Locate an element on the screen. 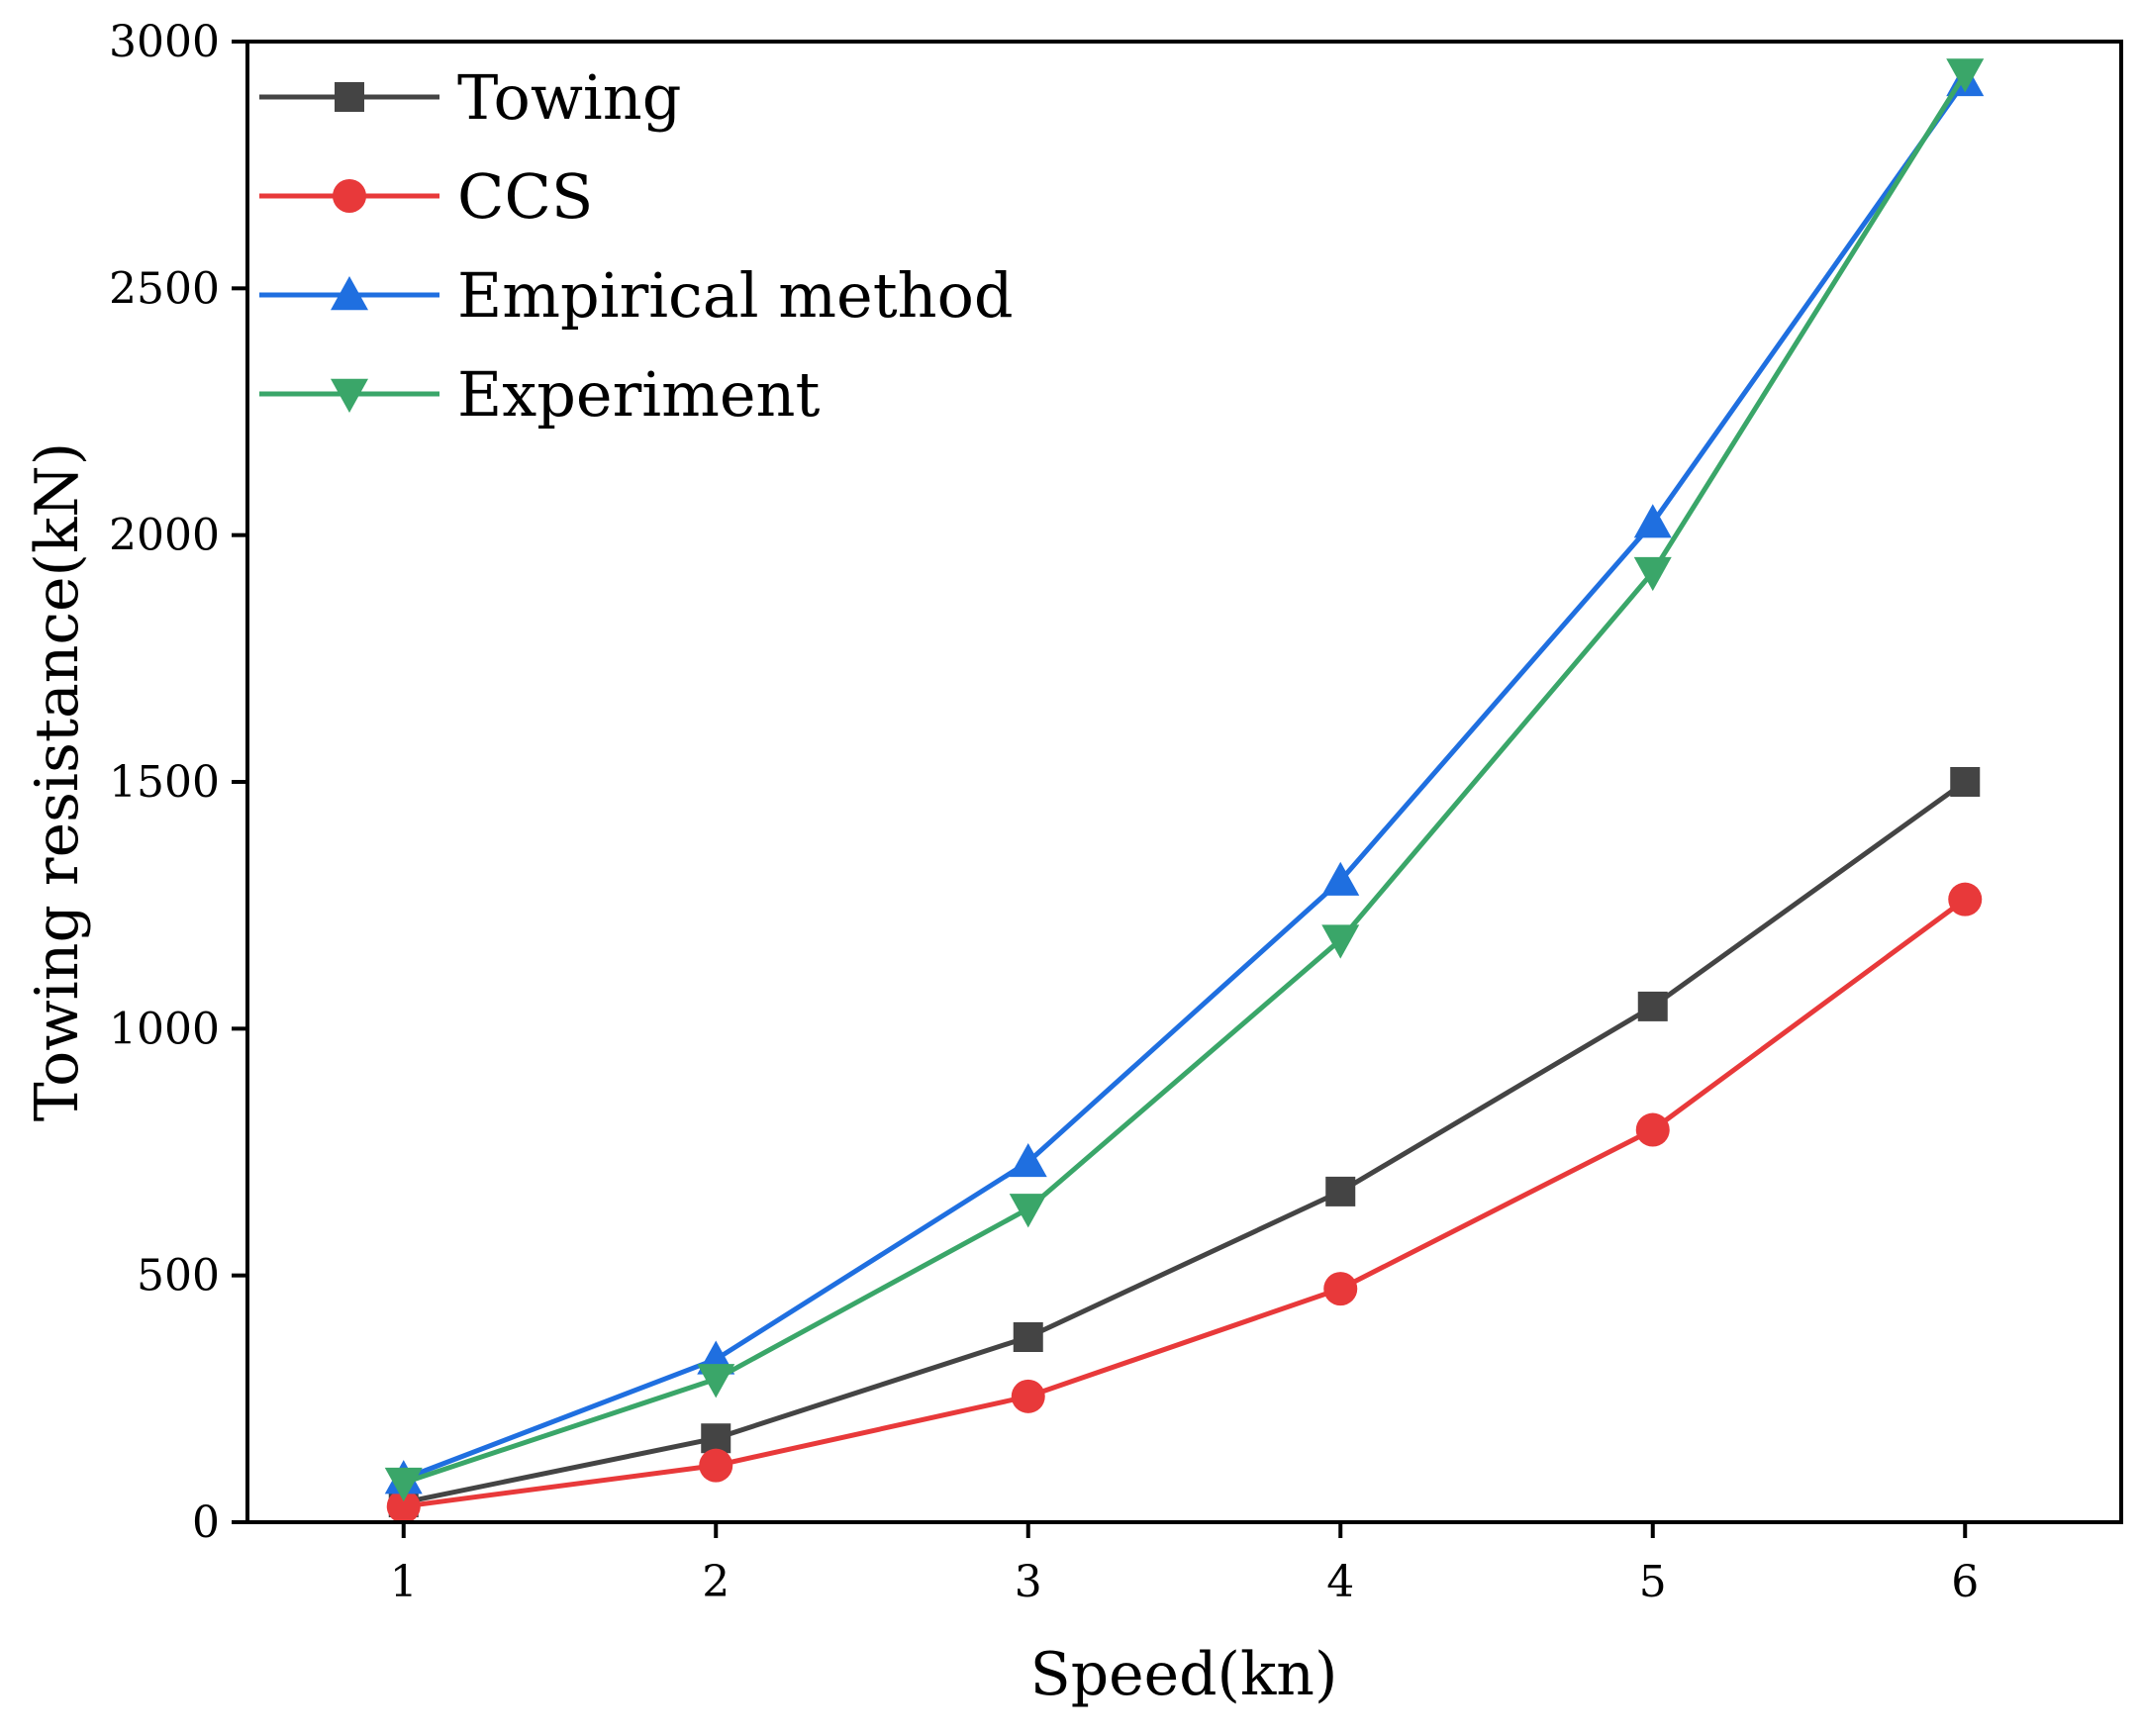  x-tick-label-5: 5 is located at coordinates (1653, 1582).